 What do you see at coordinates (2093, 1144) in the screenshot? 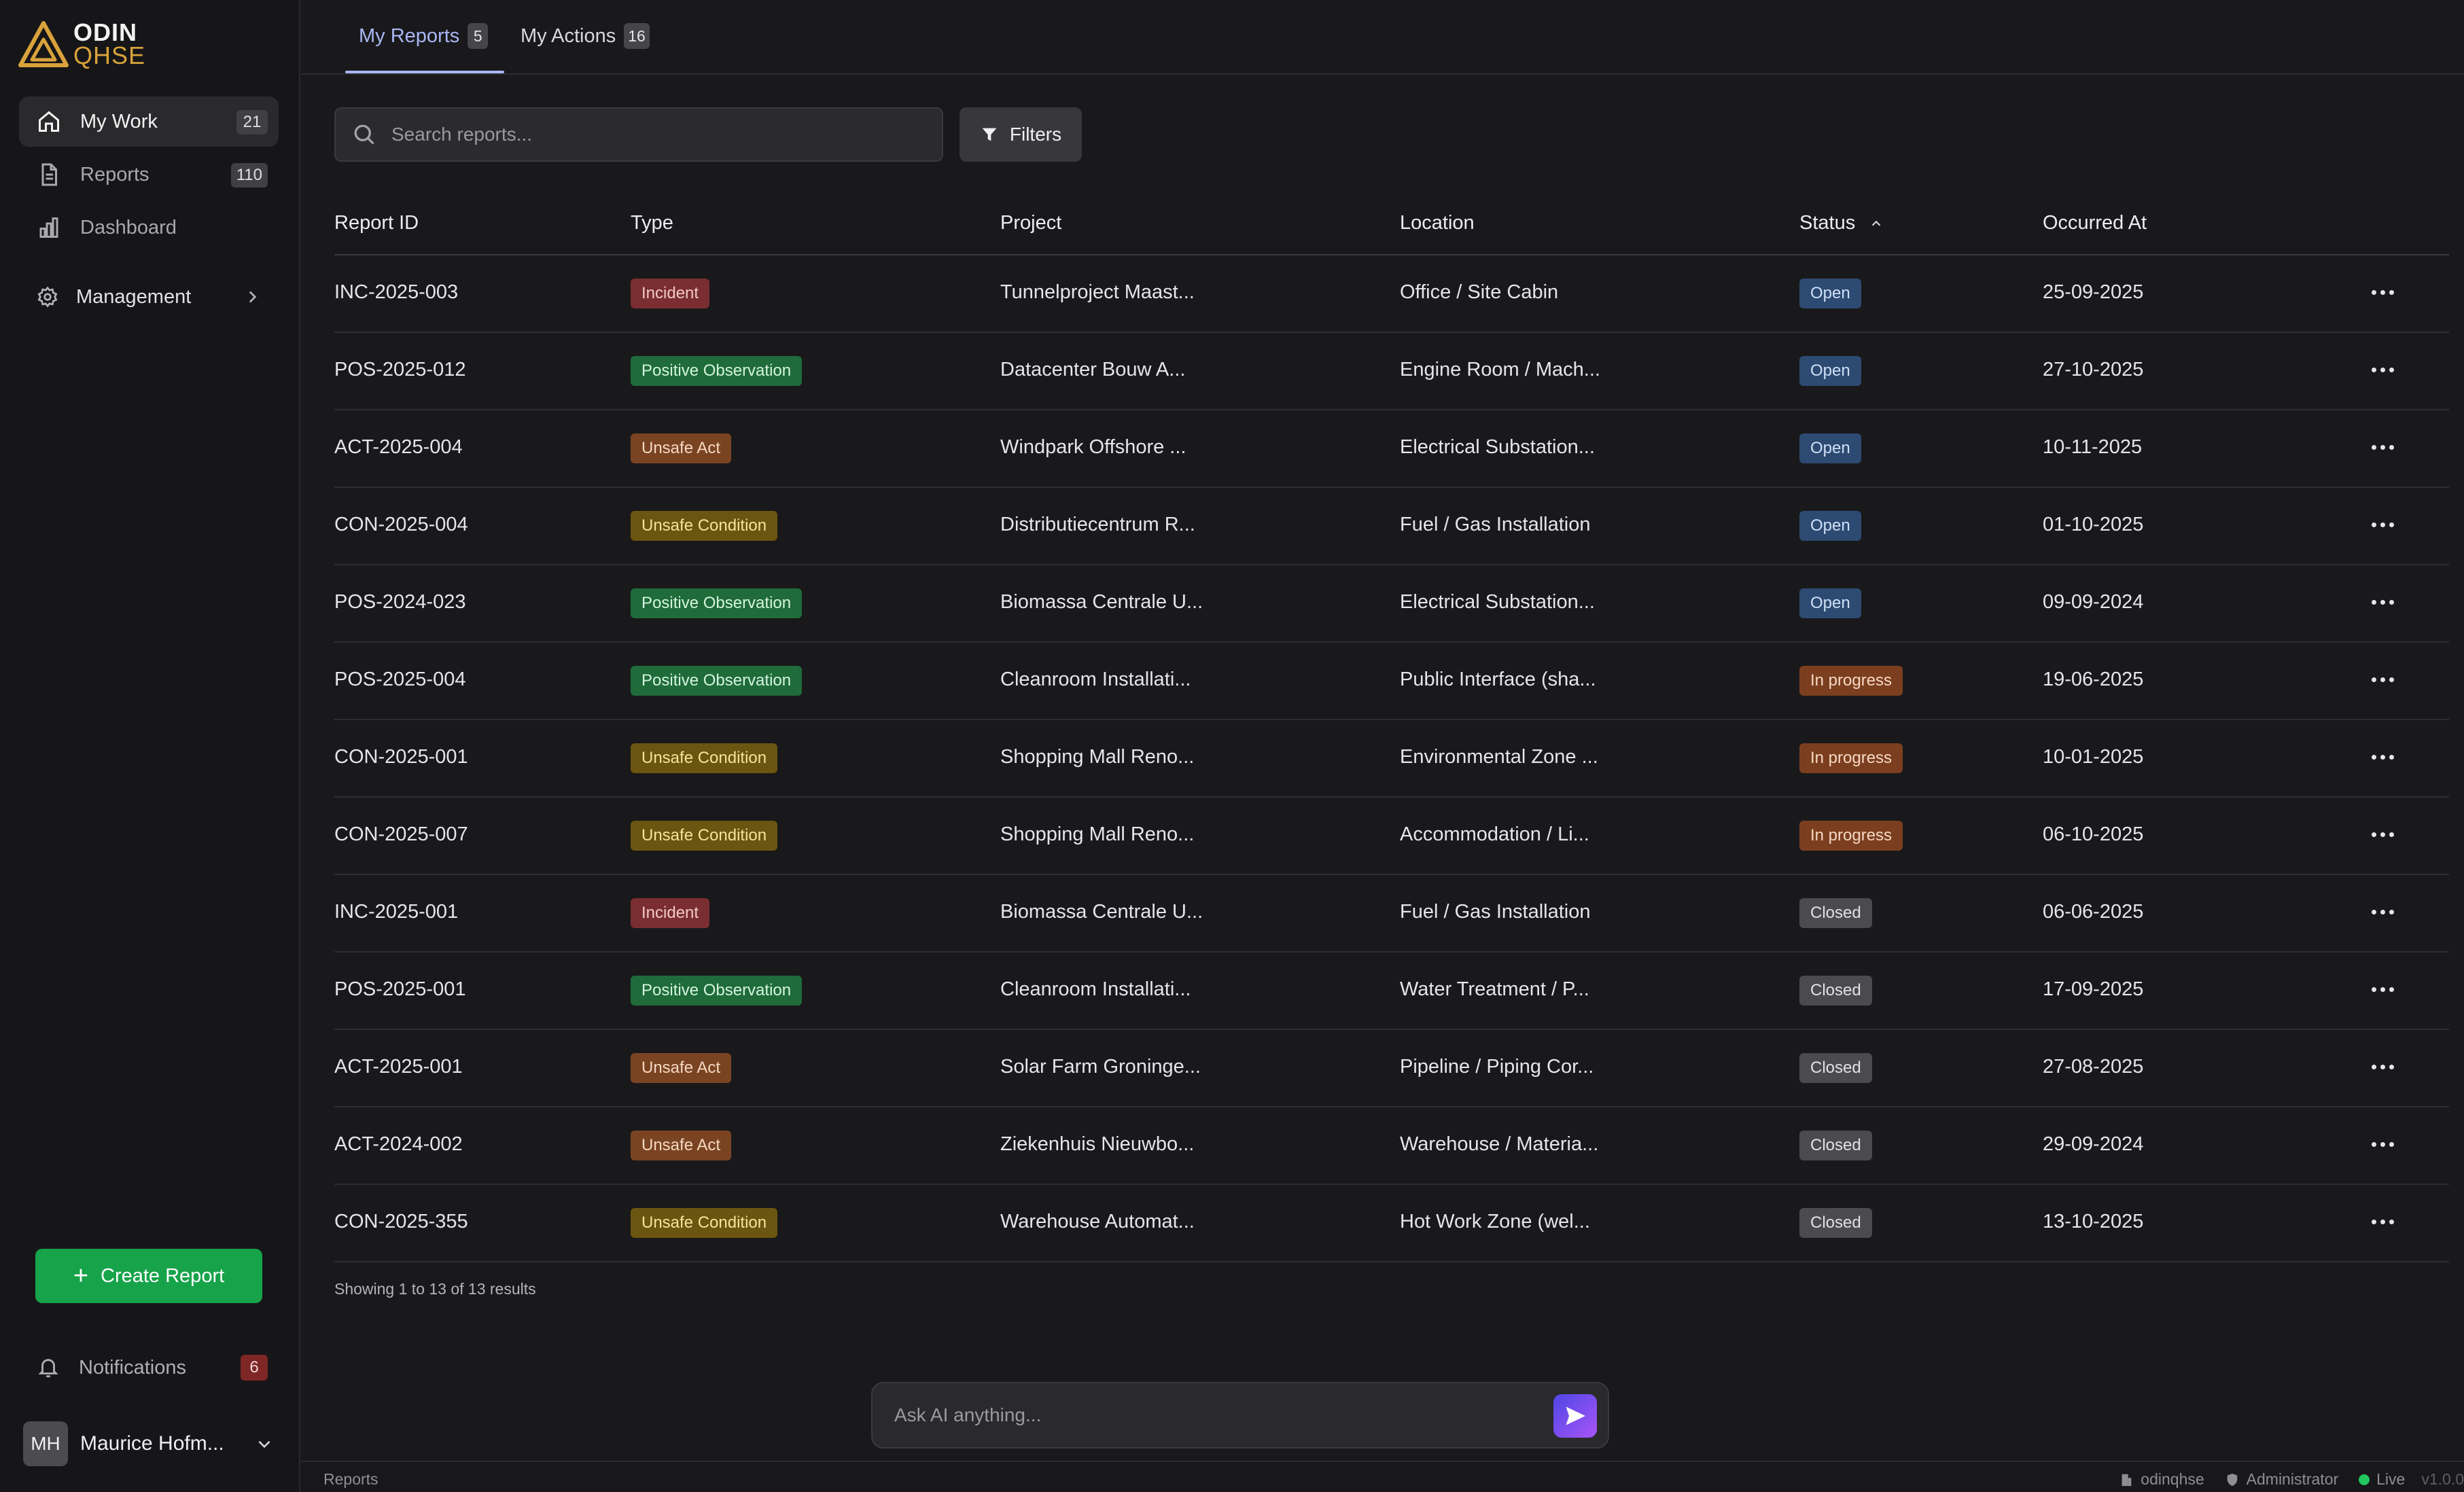
I see `occurred-at-cell: 29-09-2024` at bounding box center [2093, 1144].